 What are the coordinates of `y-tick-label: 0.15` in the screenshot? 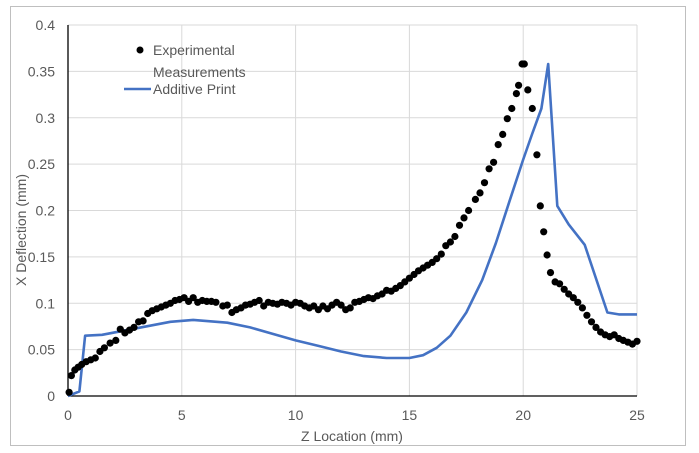 It's located at (41, 257).